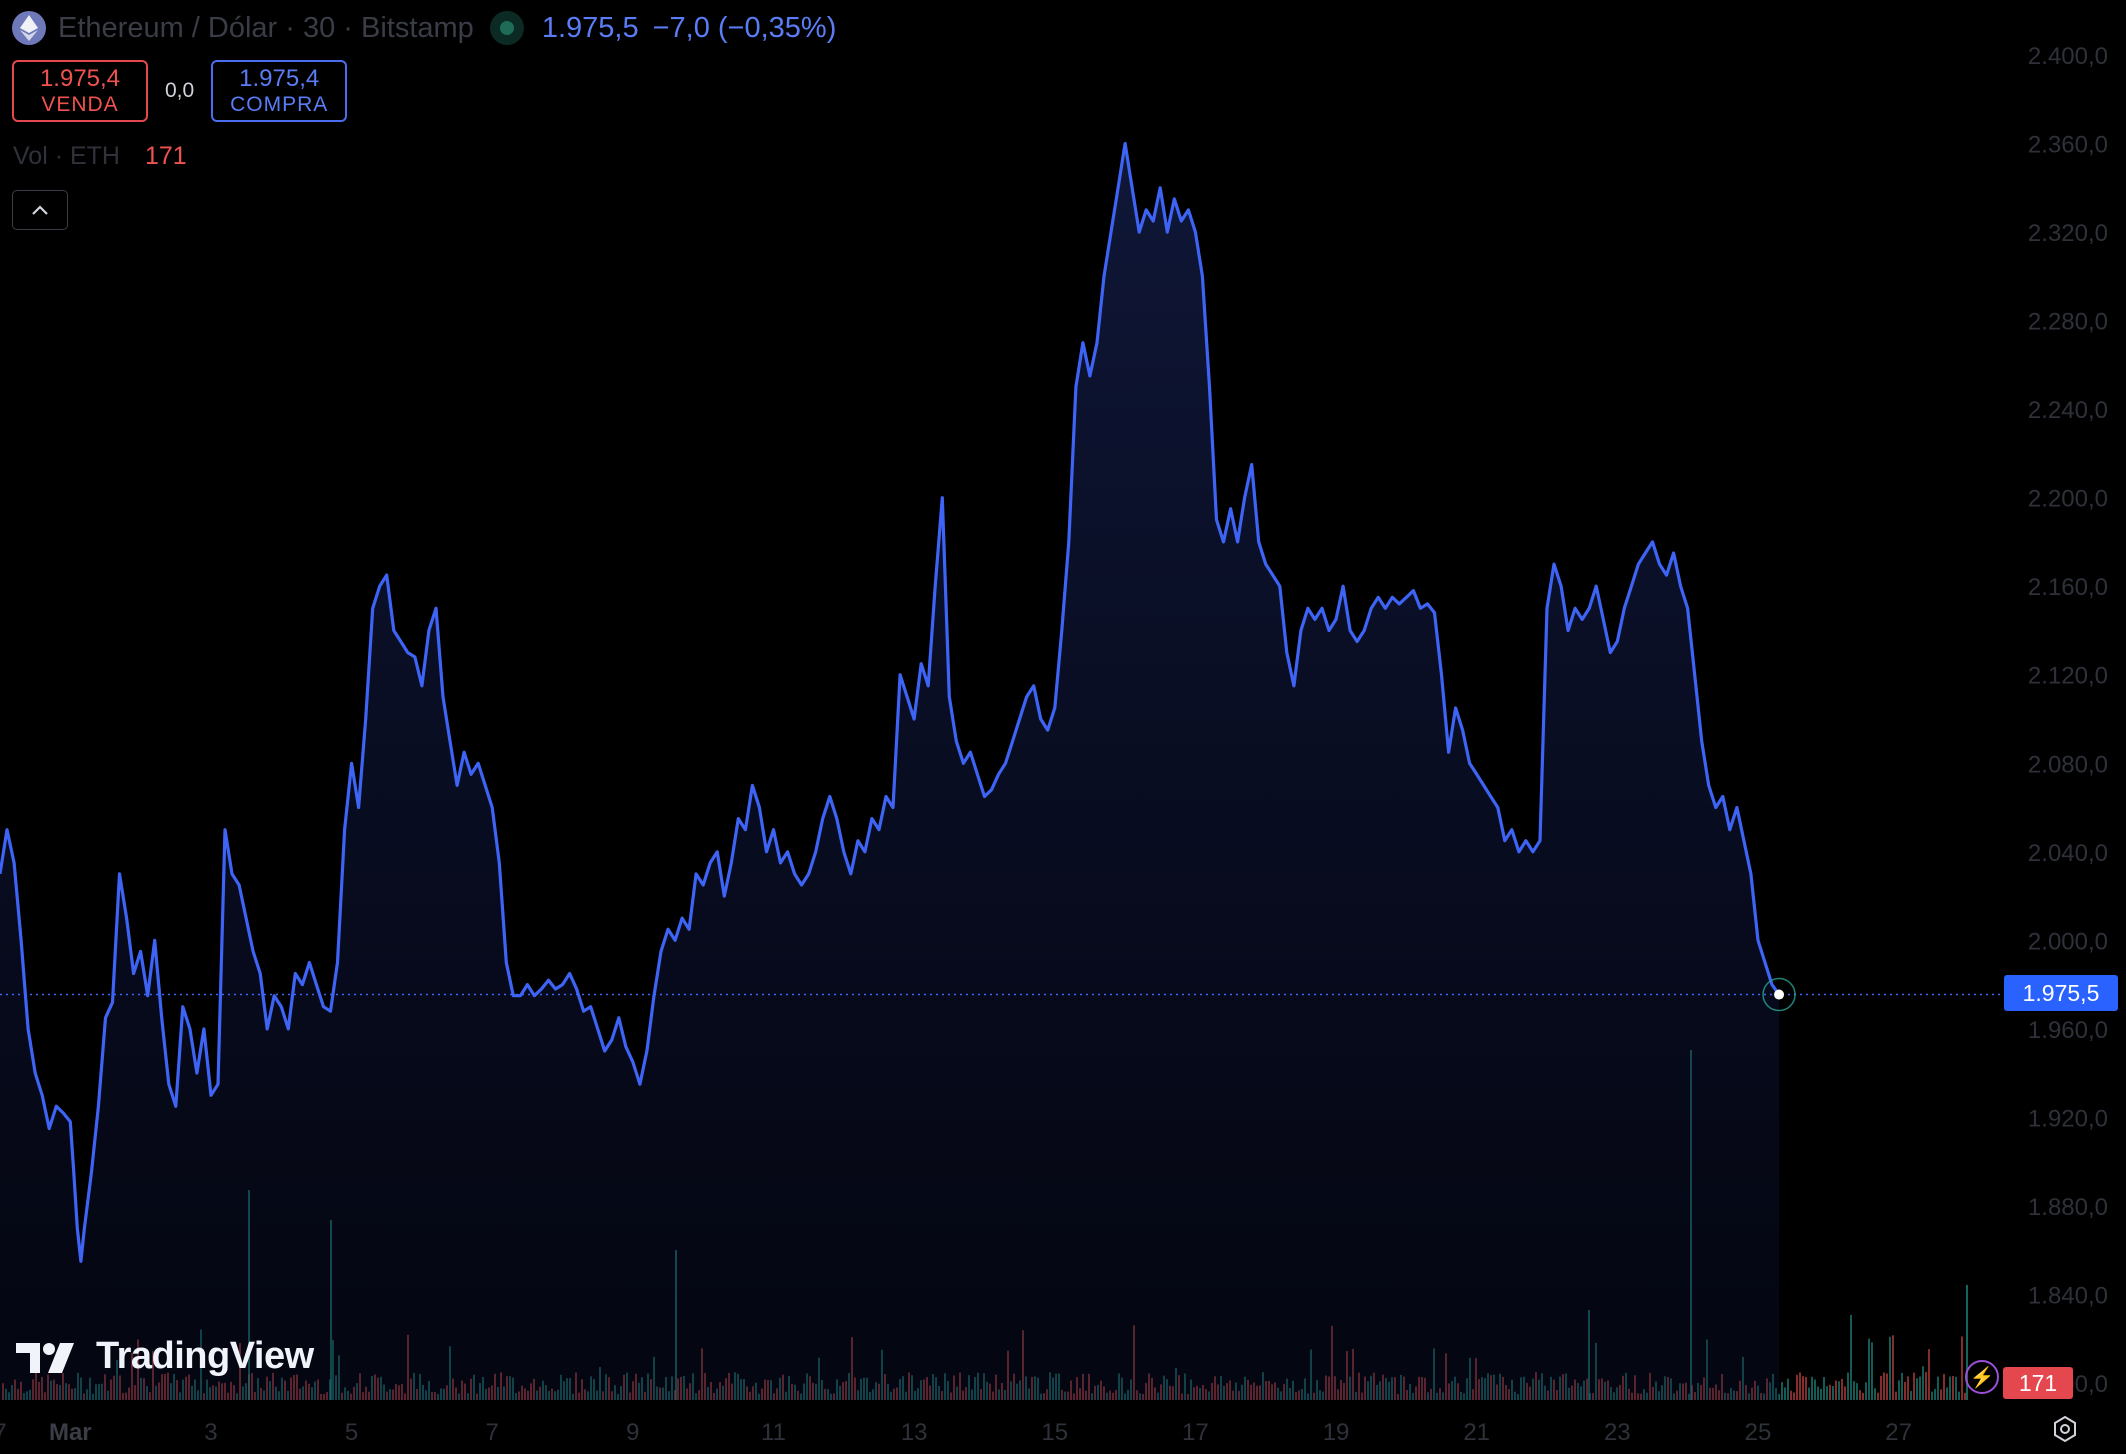 The height and width of the screenshot is (1454, 2126). What do you see at coordinates (279, 78) in the screenshot?
I see `buy-value: 1.975,4` at bounding box center [279, 78].